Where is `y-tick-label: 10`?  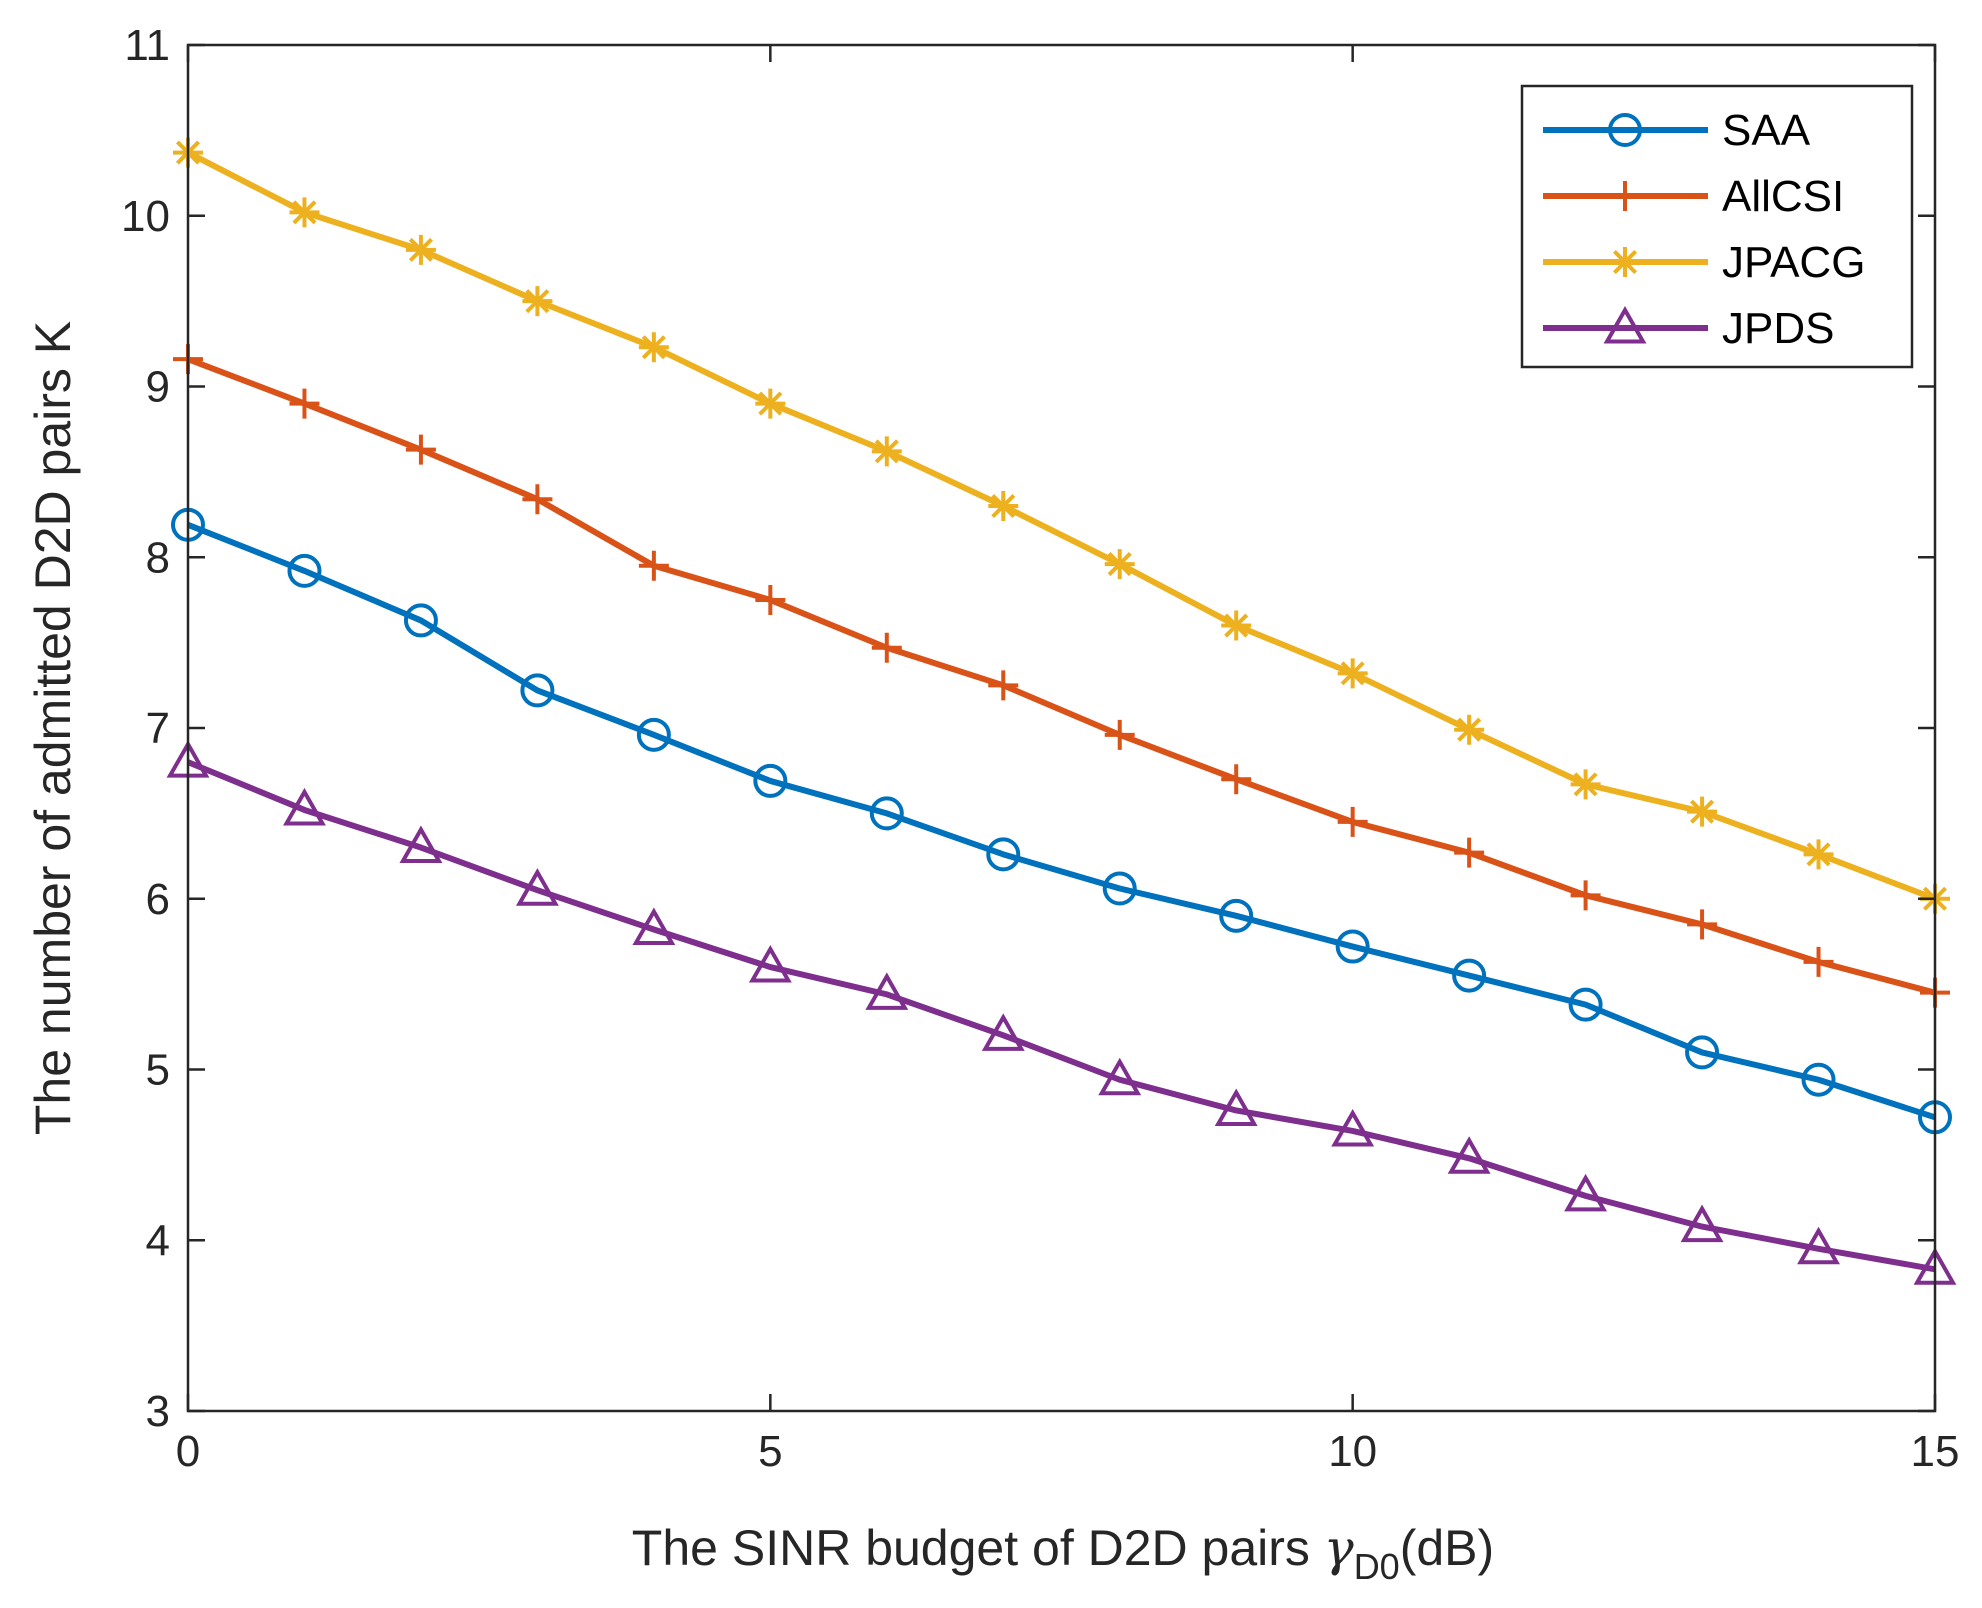
y-tick-label: 10 is located at coordinates (145, 216).